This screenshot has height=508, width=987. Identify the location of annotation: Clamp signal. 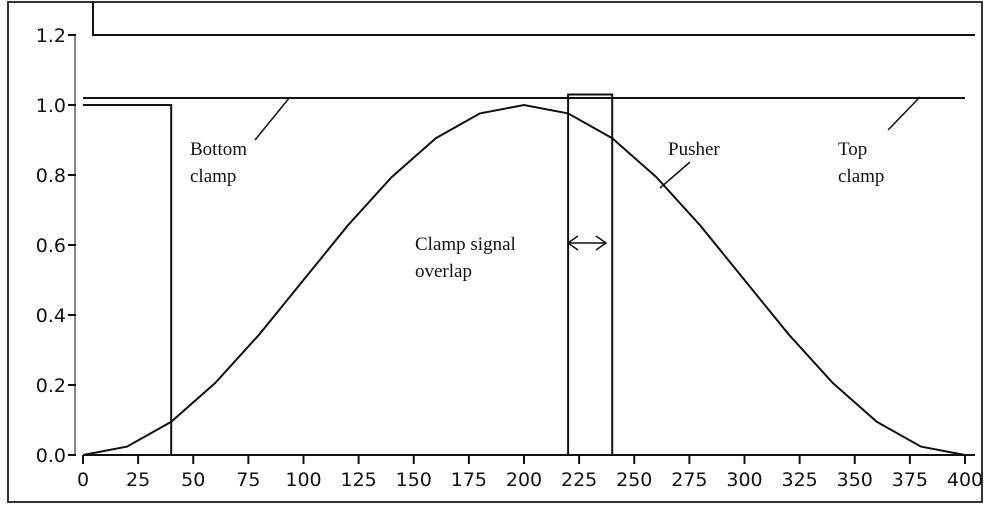
(465, 244).